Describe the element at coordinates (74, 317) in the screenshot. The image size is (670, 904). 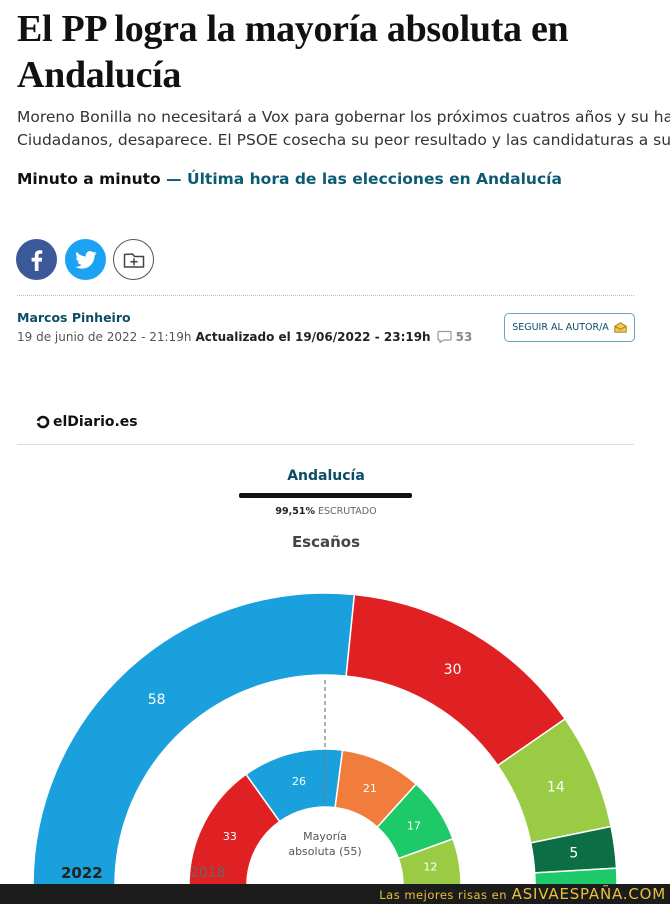
I see `author-name: Marcos Pinheiro` at that location.